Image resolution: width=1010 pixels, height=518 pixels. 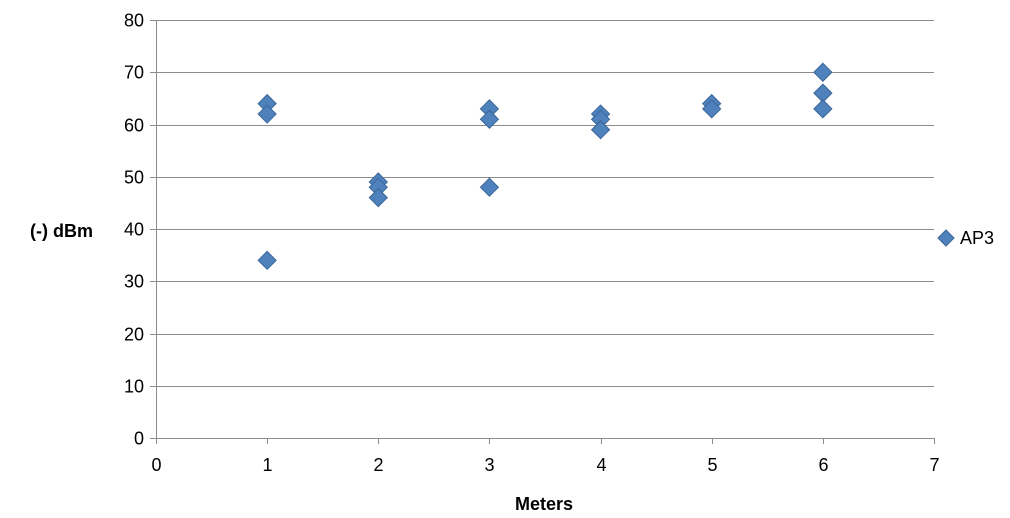 What do you see at coordinates (489, 465) in the screenshot?
I see `x-tick-label: 3` at bounding box center [489, 465].